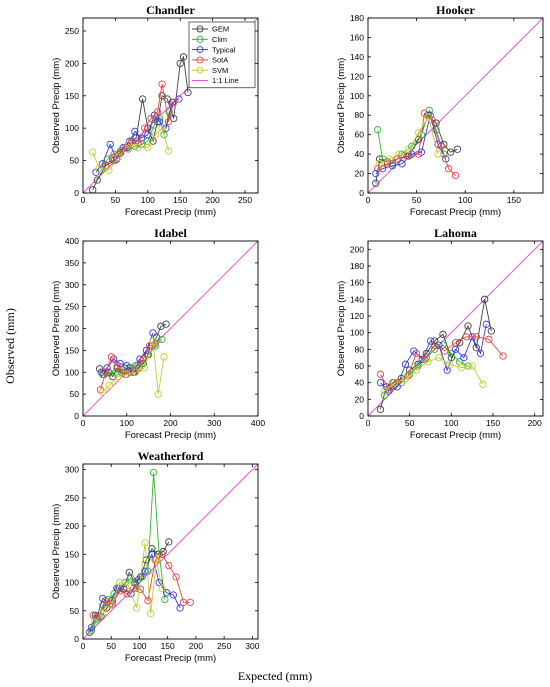 Image resolution: width=550 pixels, height=687 pixels. What do you see at coordinates (75, 394) in the screenshot?
I see `y-tick-label: 50` at bounding box center [75, 394].